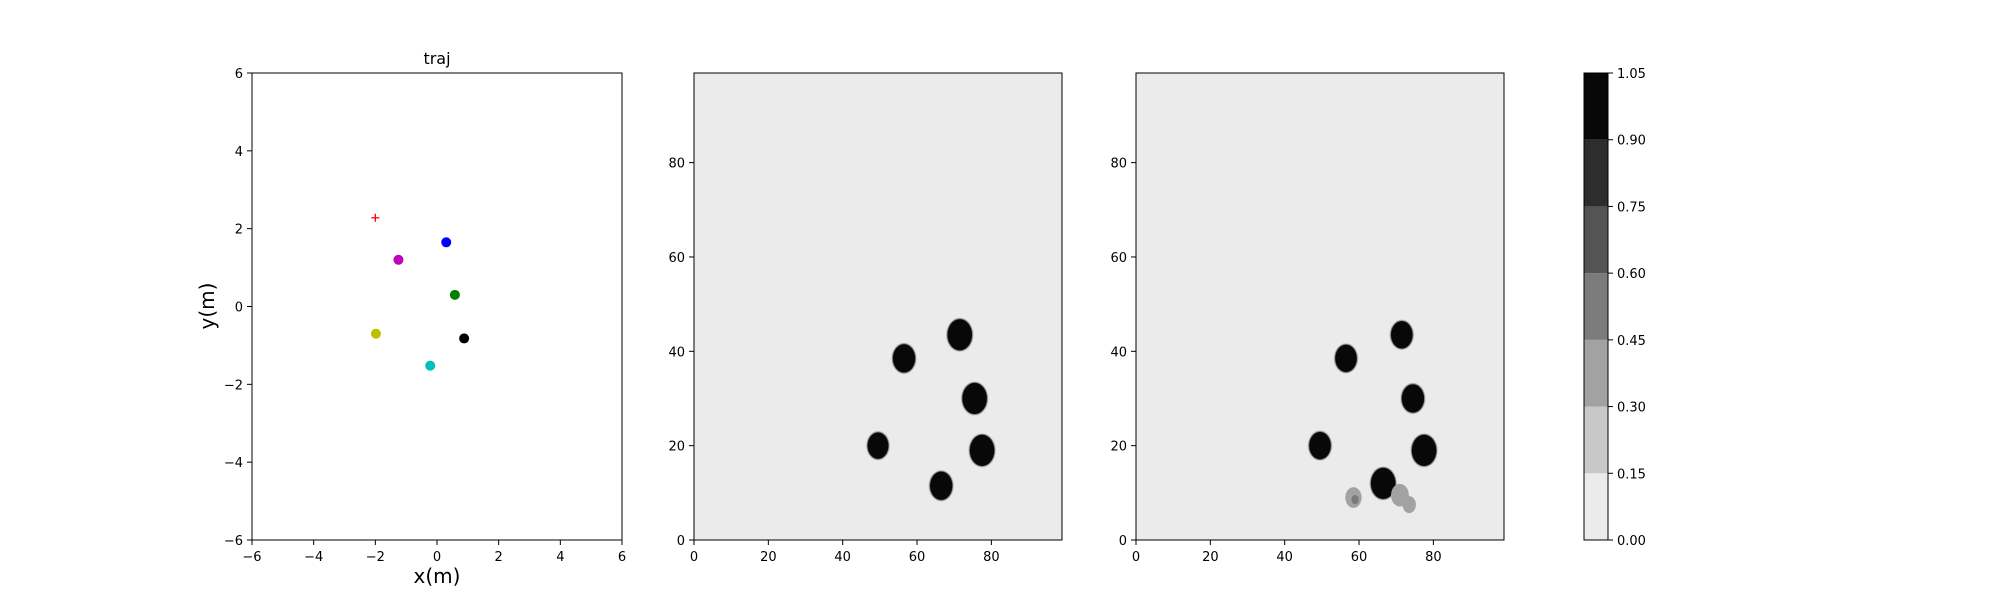  What do you see at coordinates (676, 447) in the screenshot?
I see `heatmap-1-y-tick-label: 20` at bounding box center [676, 447].